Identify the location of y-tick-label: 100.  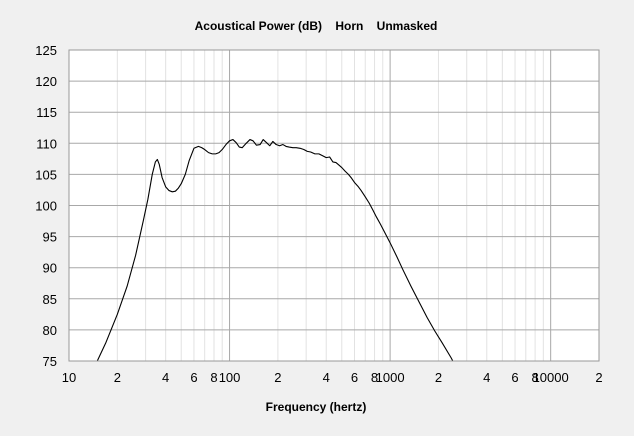
(46, 206).